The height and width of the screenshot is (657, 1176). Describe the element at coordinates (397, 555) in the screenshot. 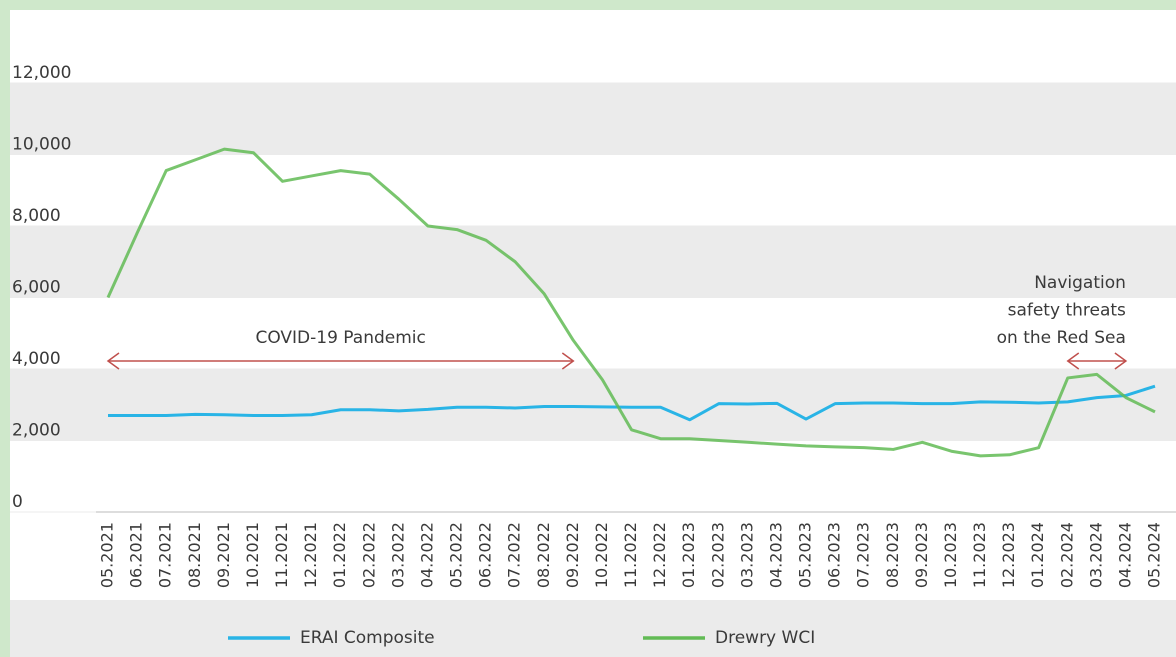

I see `x-tick-label: 03.2022` at that location.